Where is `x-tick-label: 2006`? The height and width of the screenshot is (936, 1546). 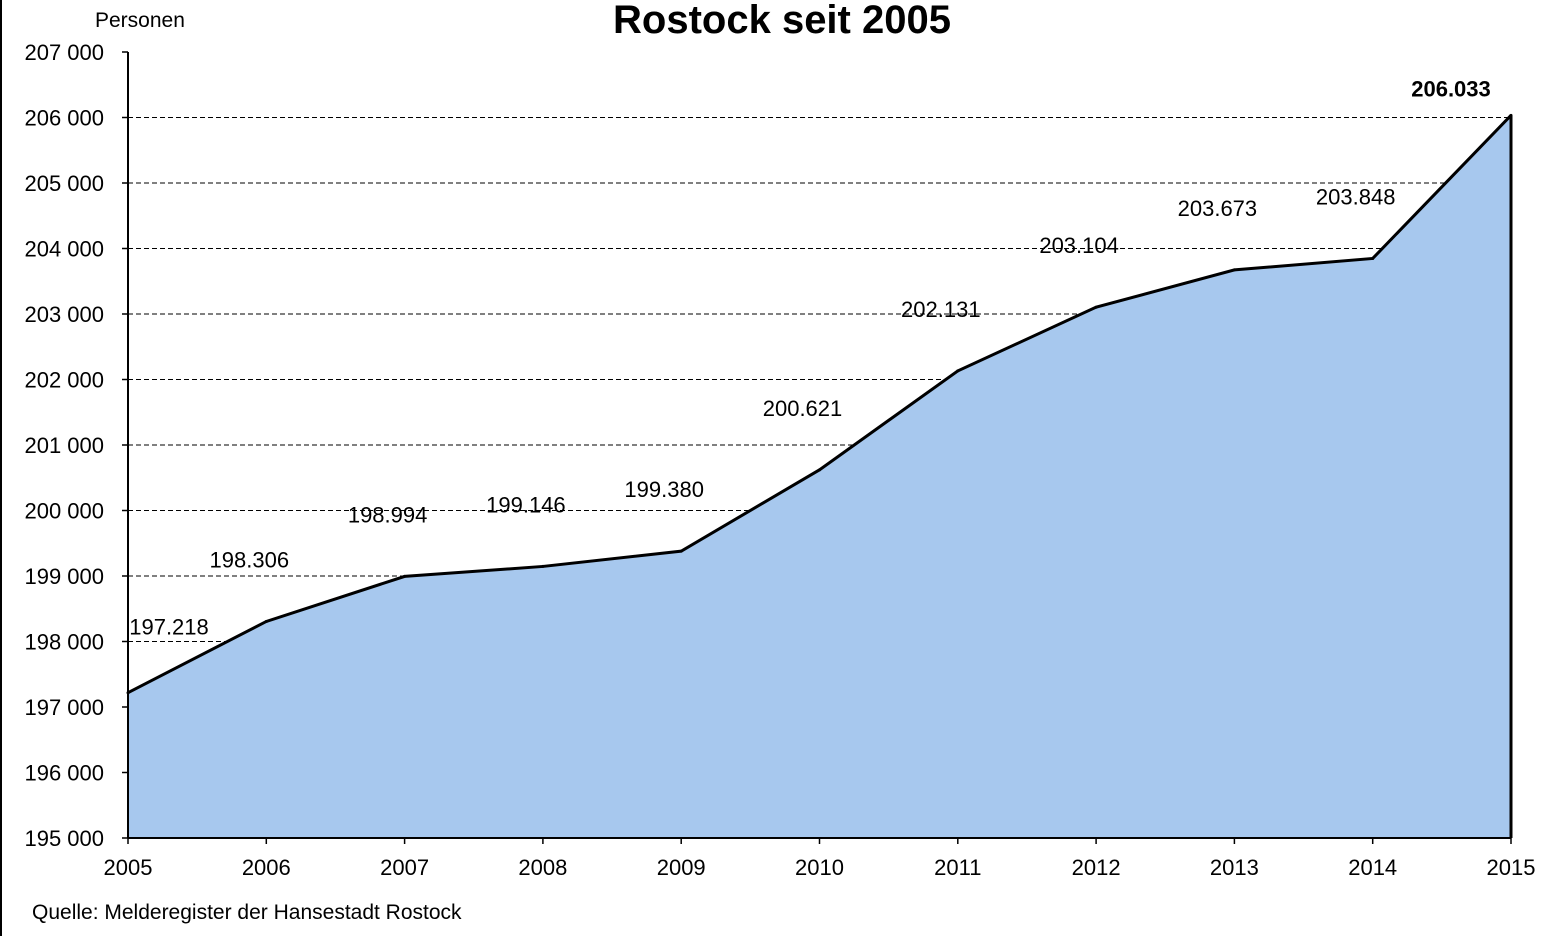 x-tick-label: 2006 is located at coordinates (266, 867).